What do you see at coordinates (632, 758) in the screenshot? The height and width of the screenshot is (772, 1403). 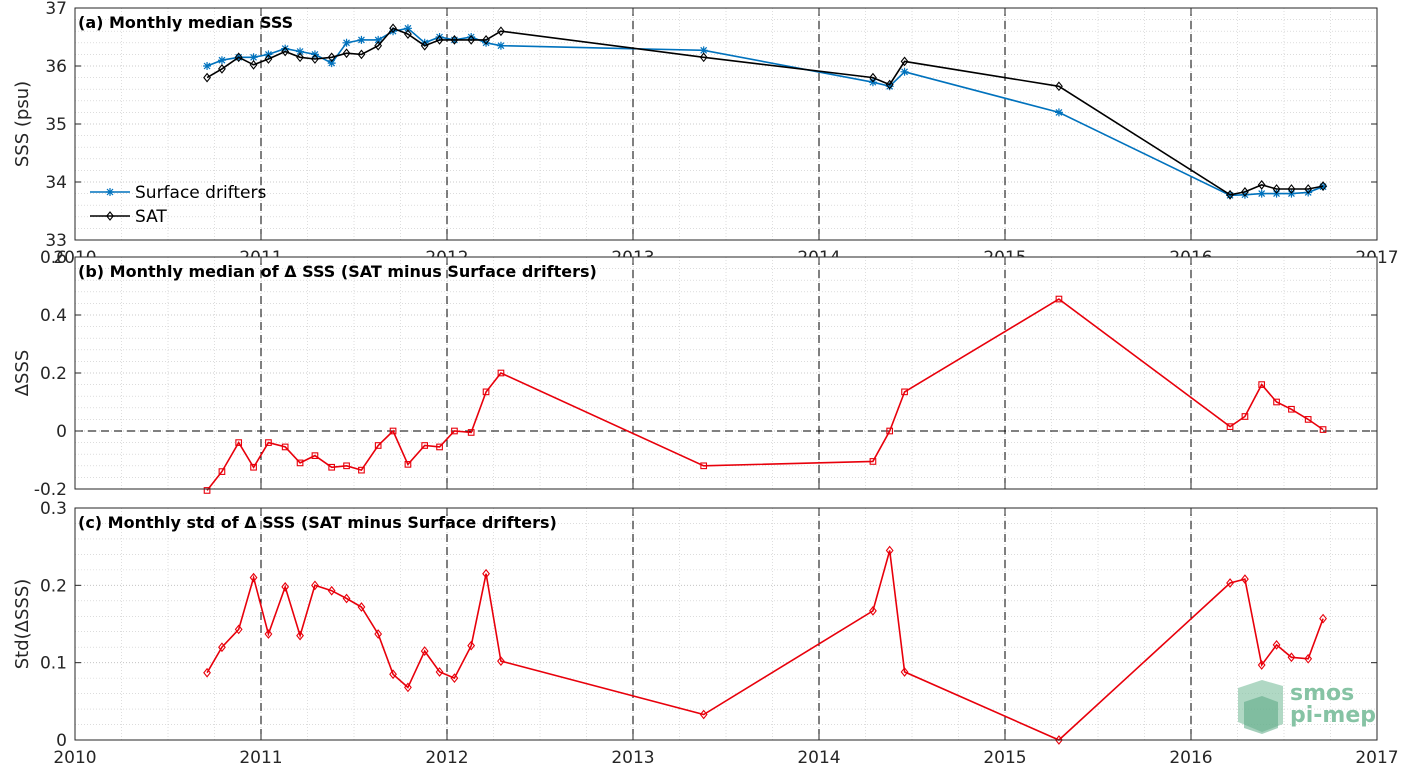 I see `x-tick-label: 2013` at bounding box center [632, 758].